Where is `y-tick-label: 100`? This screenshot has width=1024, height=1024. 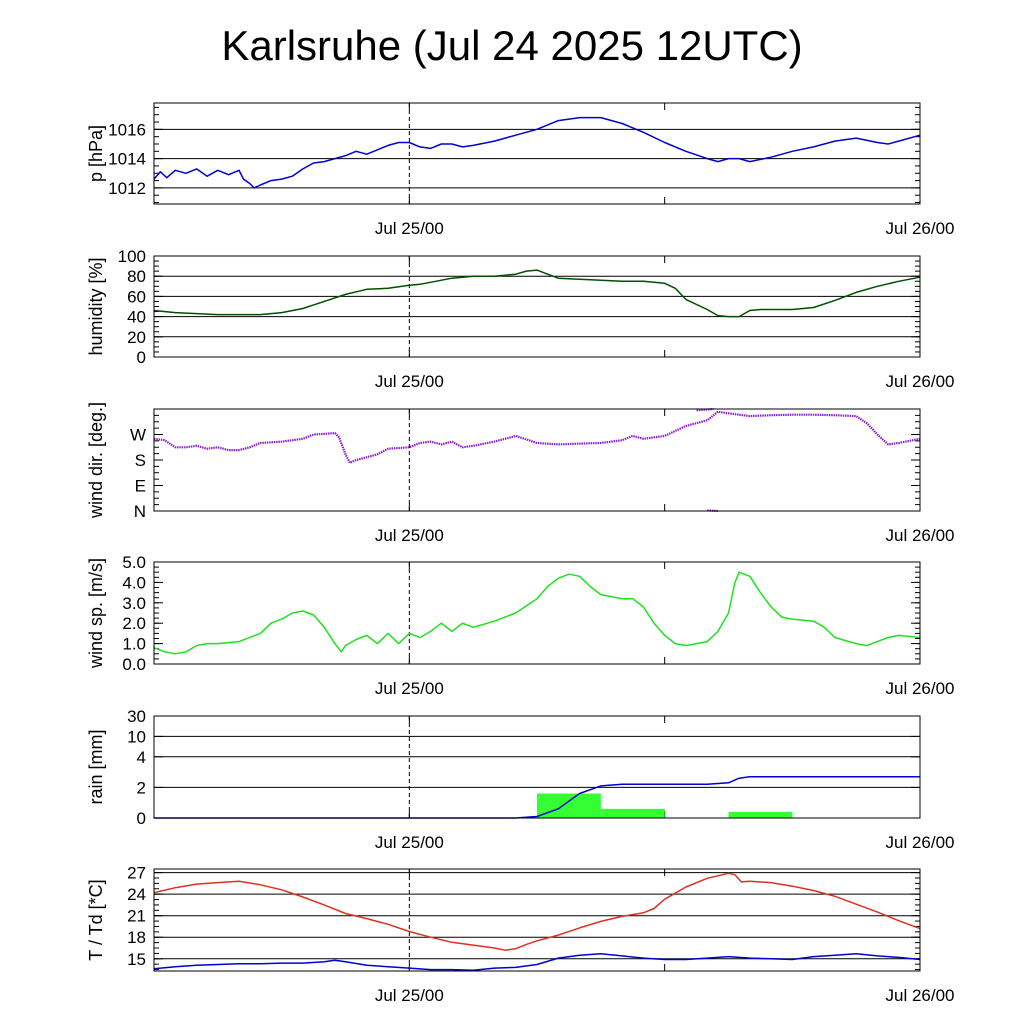
y-tick-label: 100 is located at coordinates (132, 256).